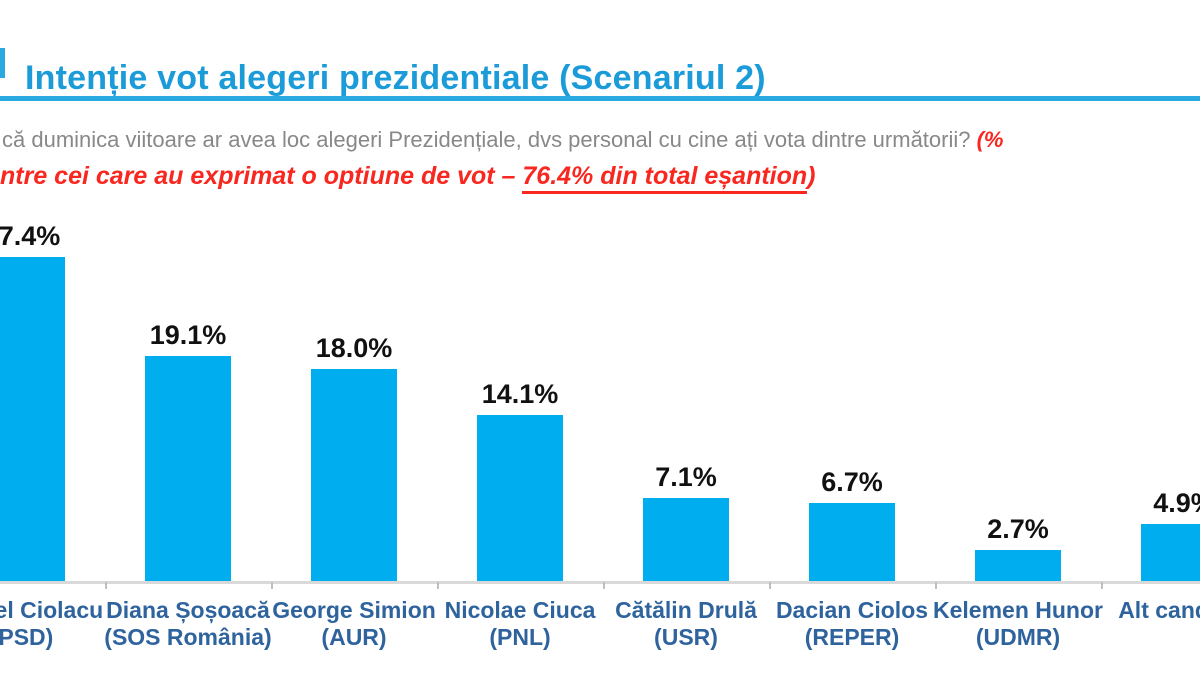 The height and width of the screenshot is (675, 1200). I want to click on category-label: Diana Șoșoacă (SOS România), so click(188, 624).